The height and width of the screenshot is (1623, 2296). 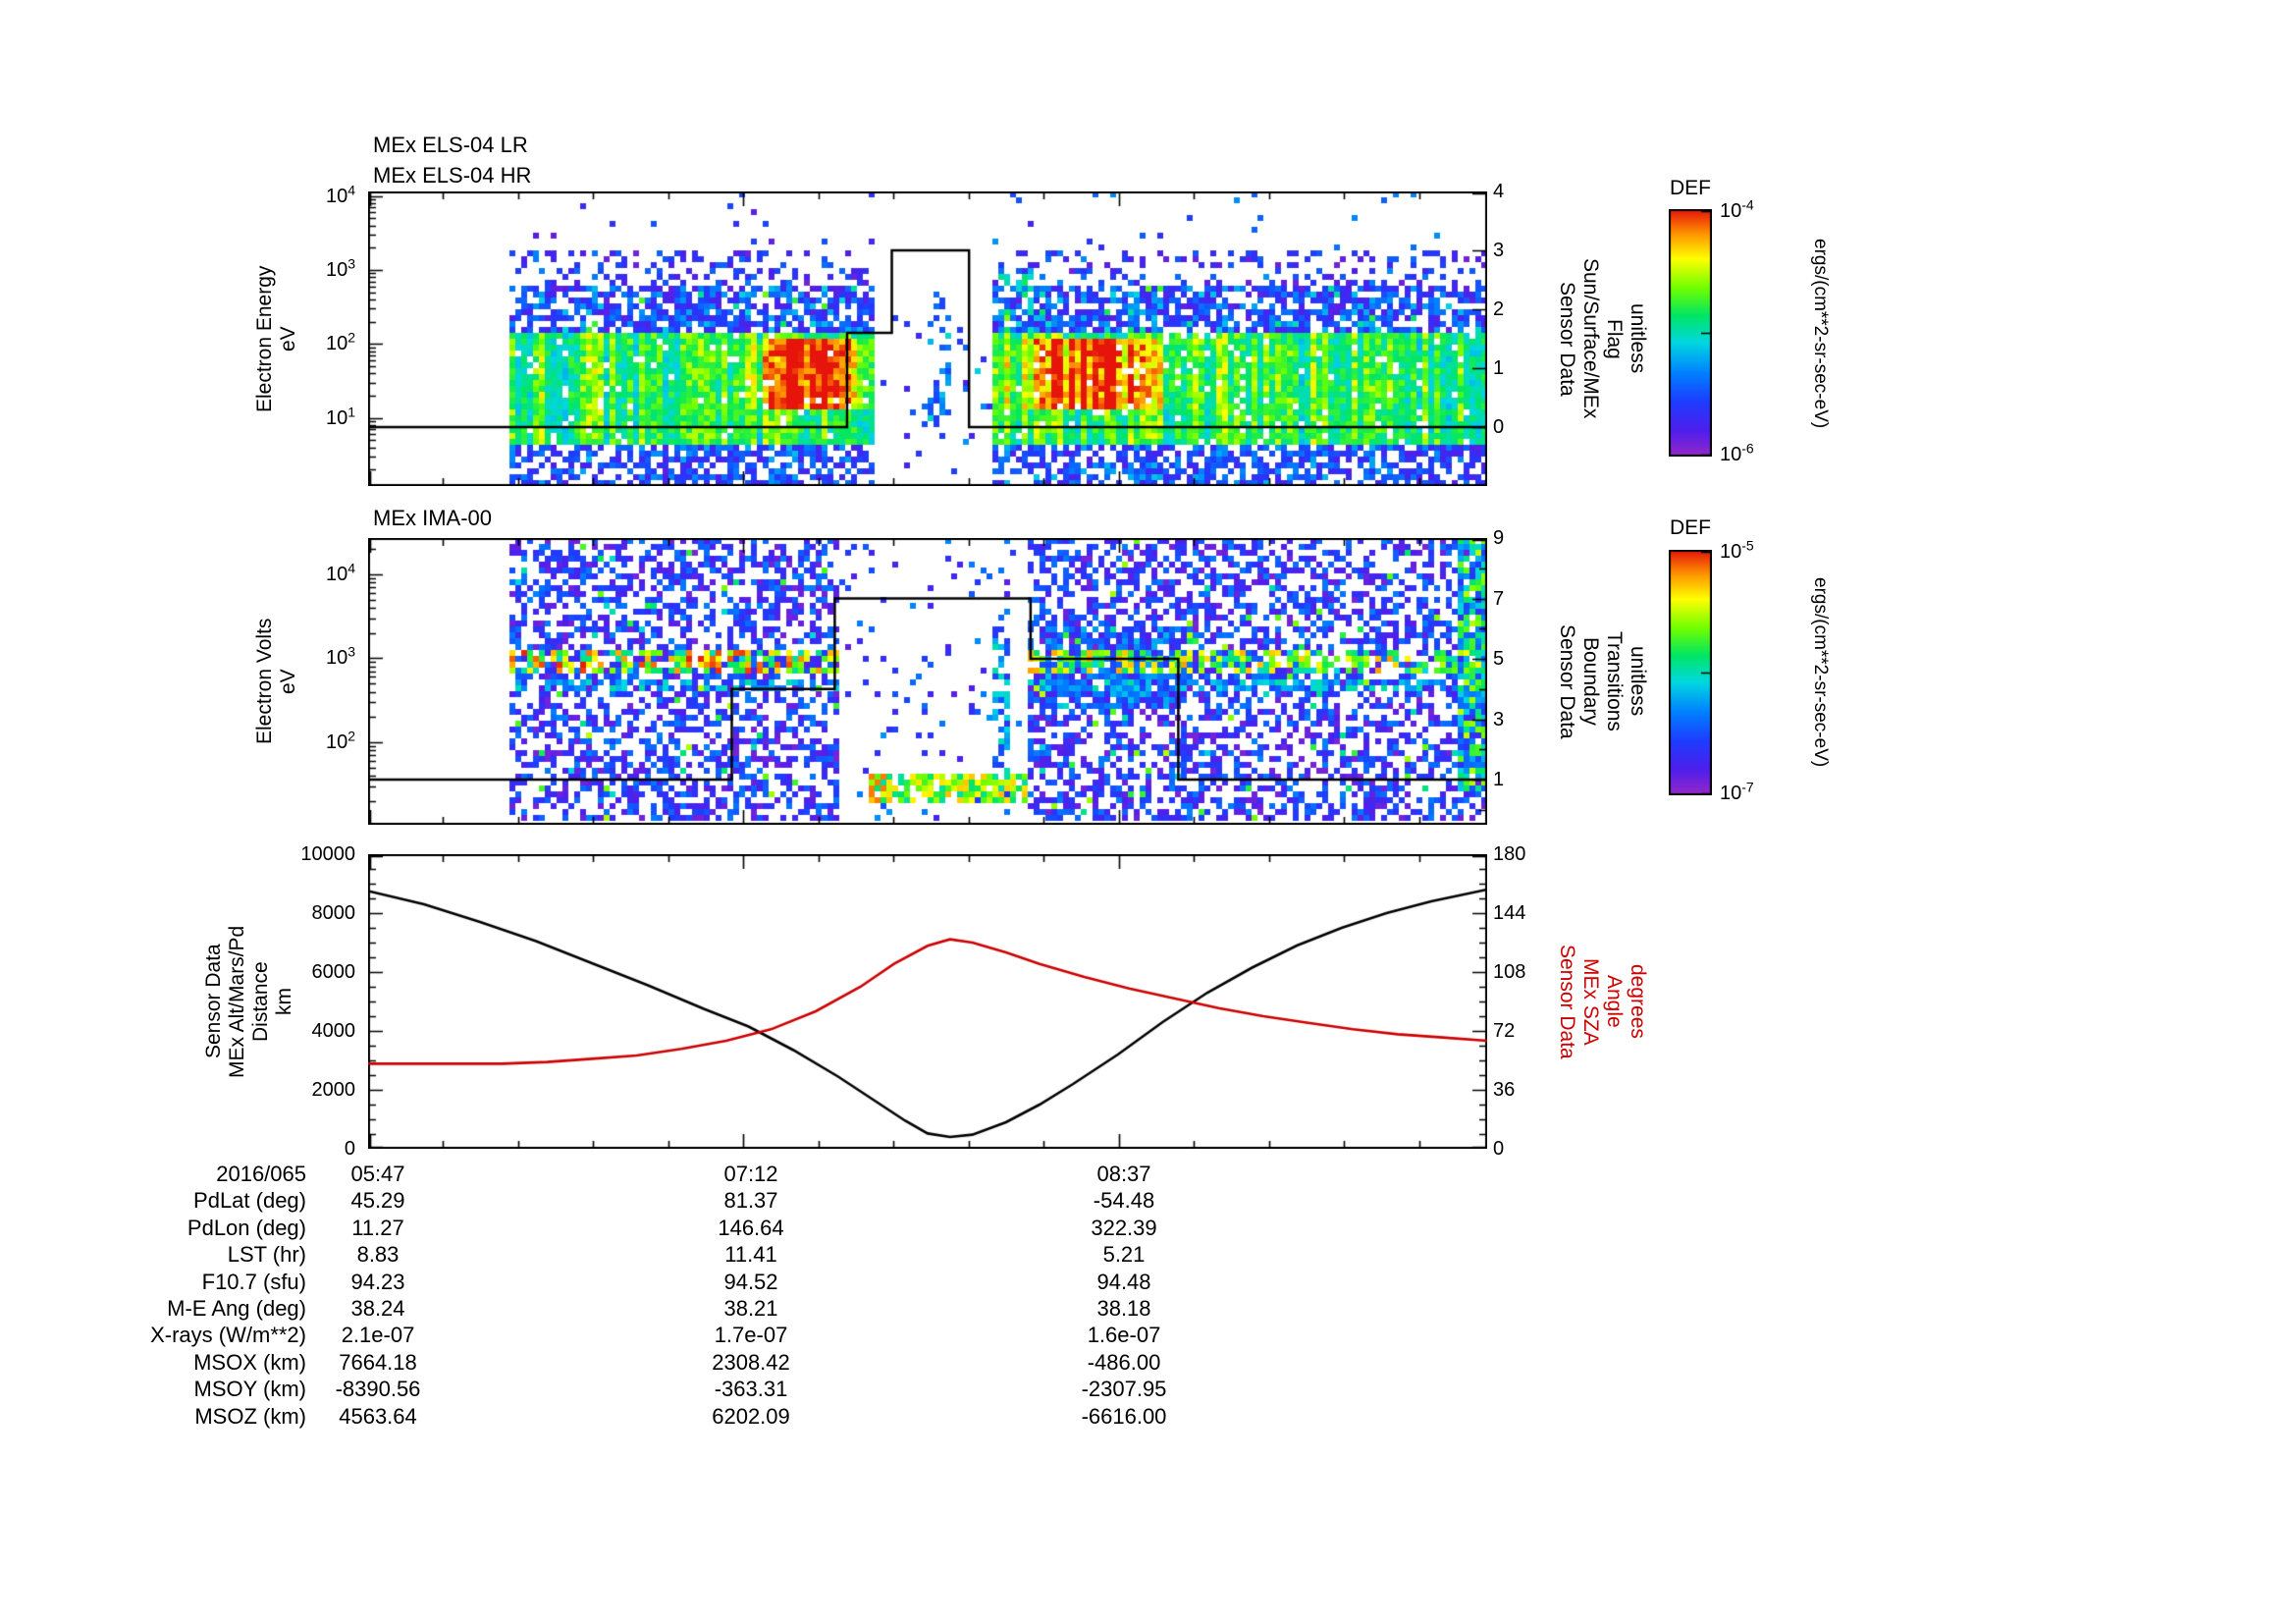 What do you see at coordinates (1821, 334) in the screenshot?
I see `colorbar-1-unit-label: ergs/(cm**2-sr-sec-eV)` at bounding box center [1821, 334].